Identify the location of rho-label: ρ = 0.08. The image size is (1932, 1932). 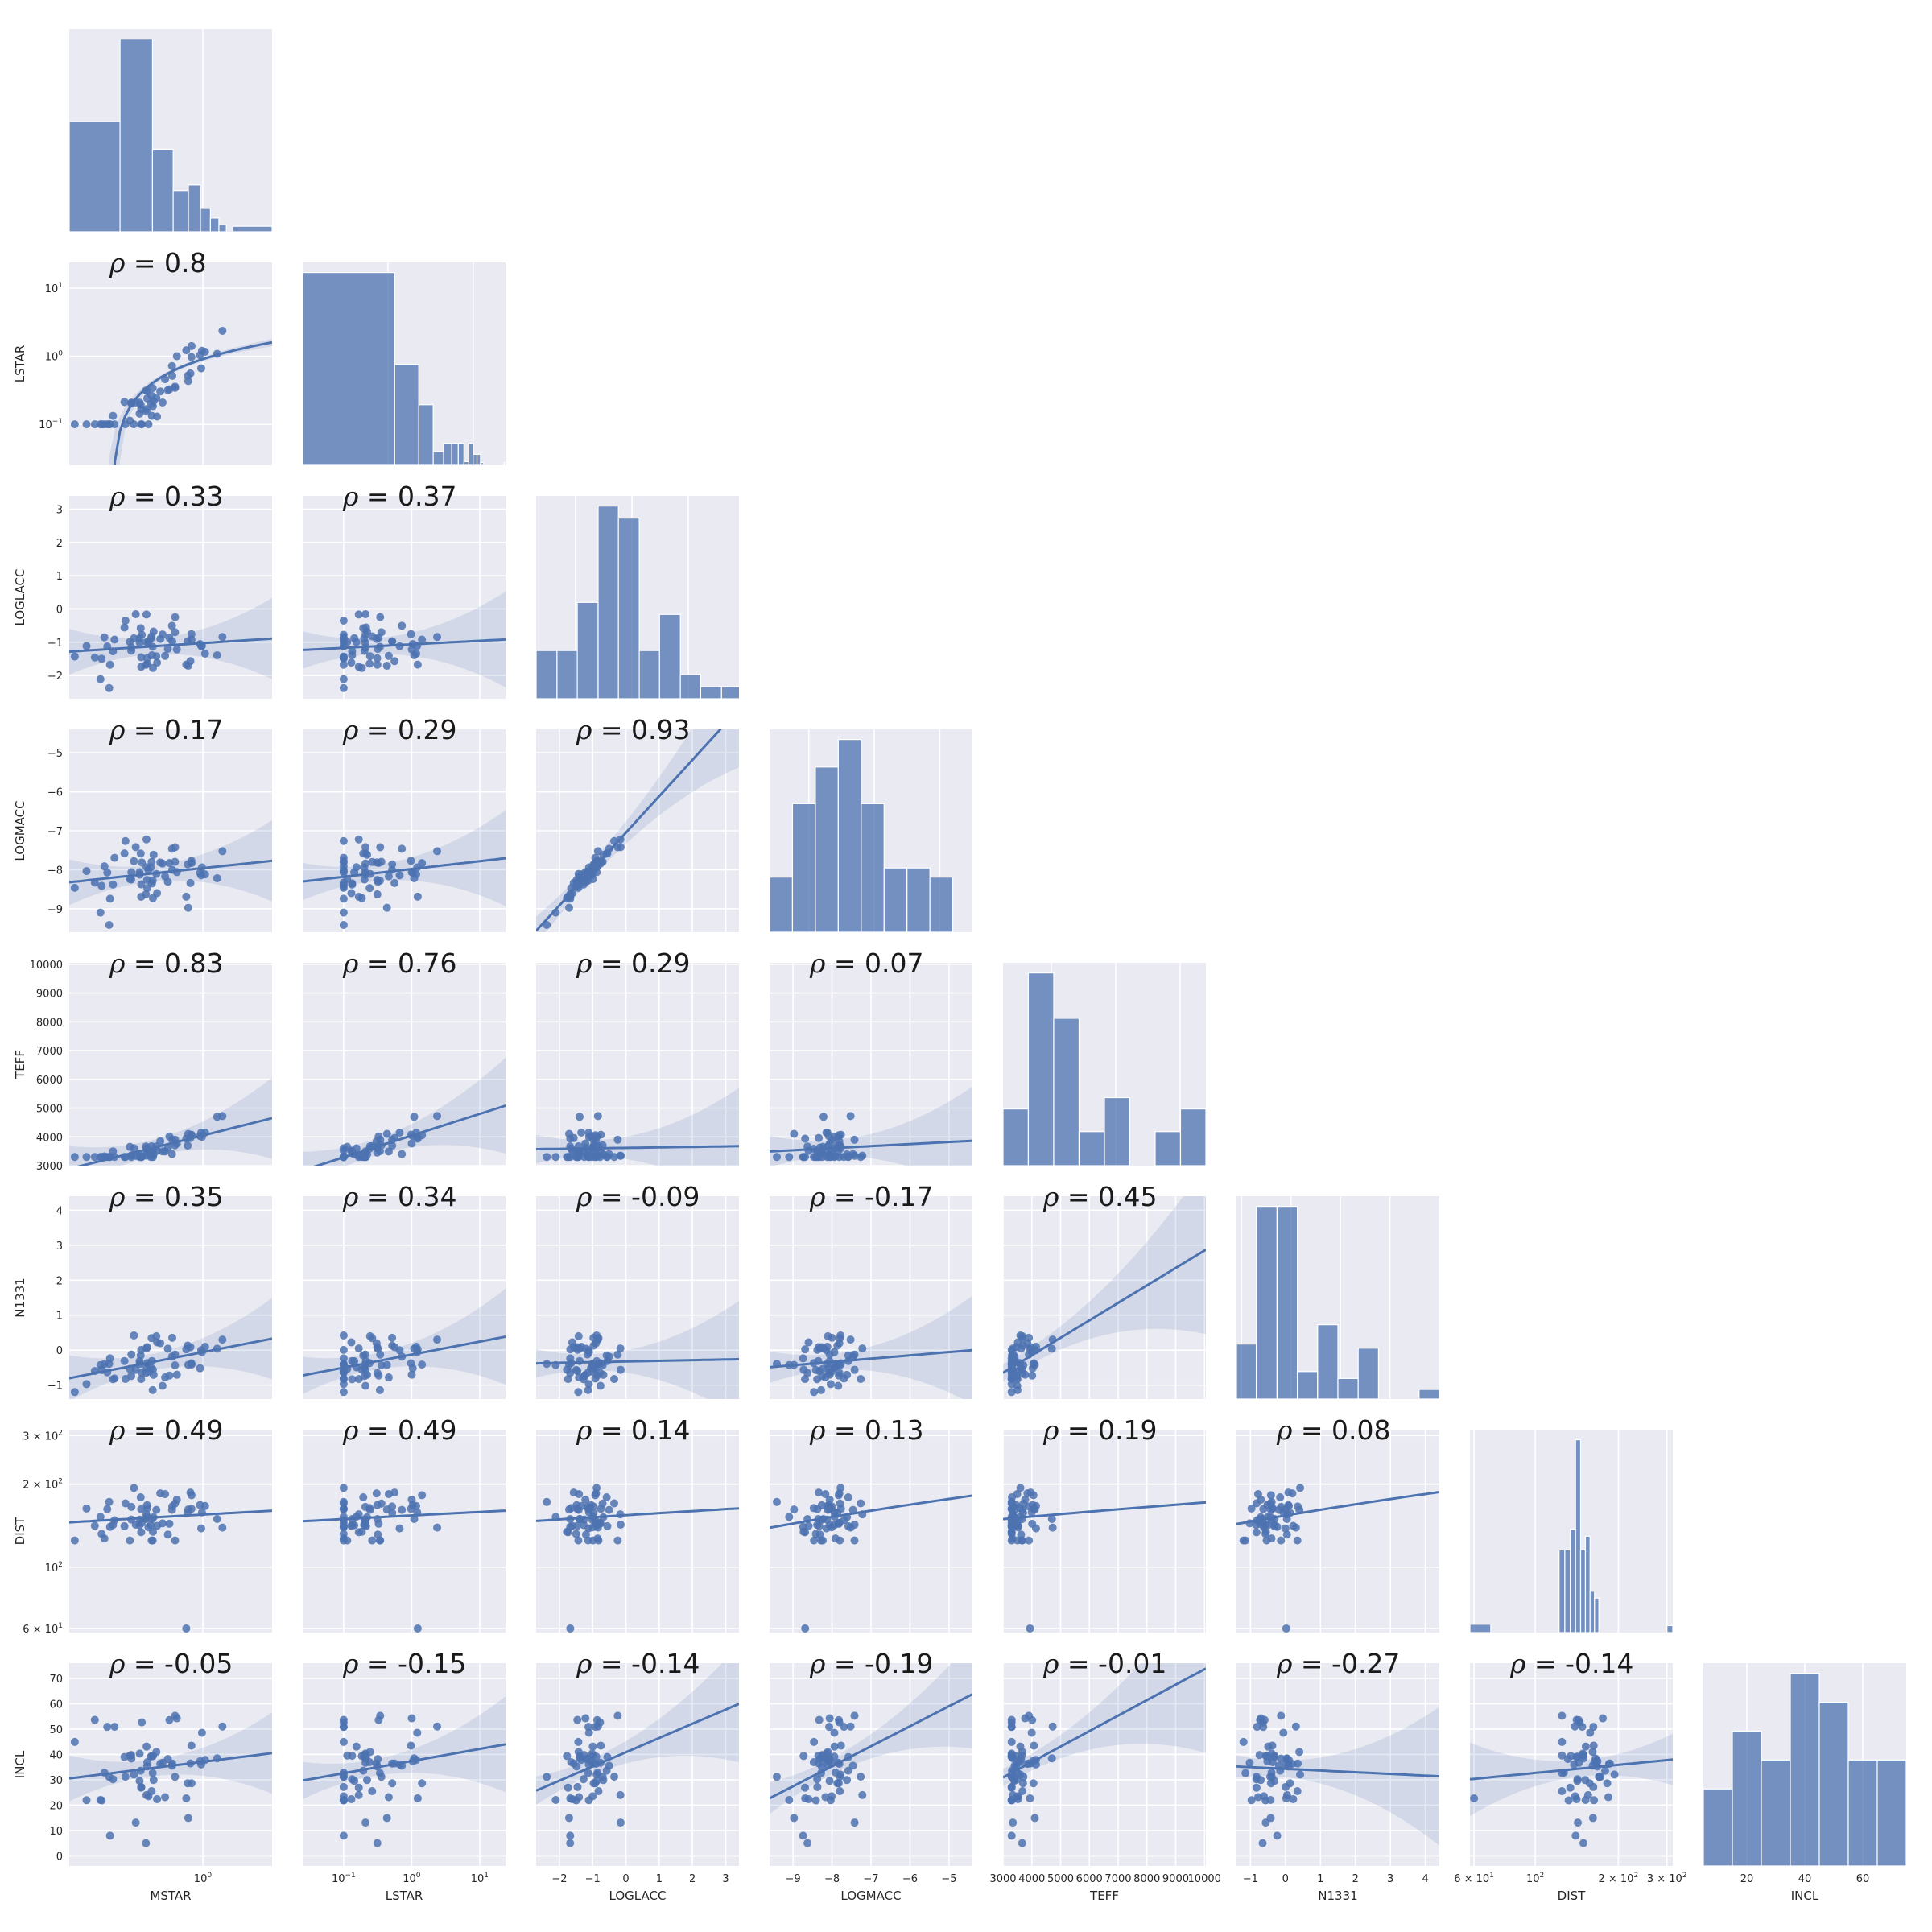
(1333, 1430).